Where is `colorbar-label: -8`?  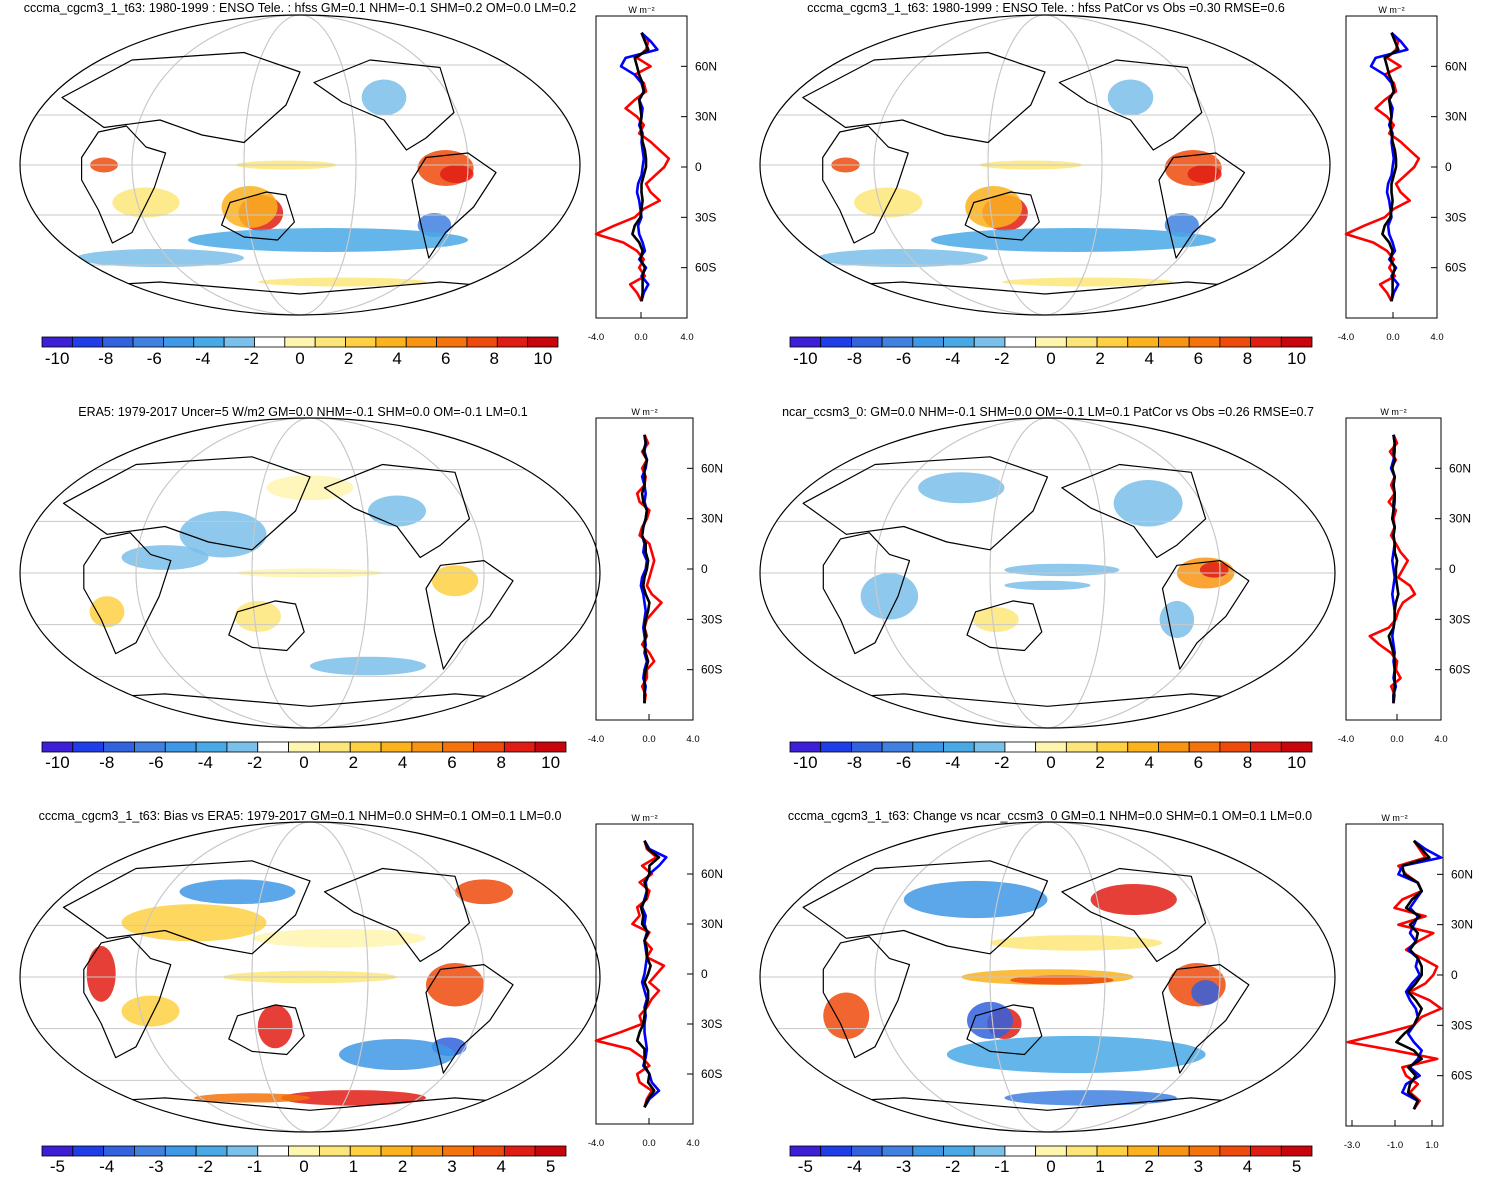
colorbar-label: -8 is located at coordinates (854, 762).